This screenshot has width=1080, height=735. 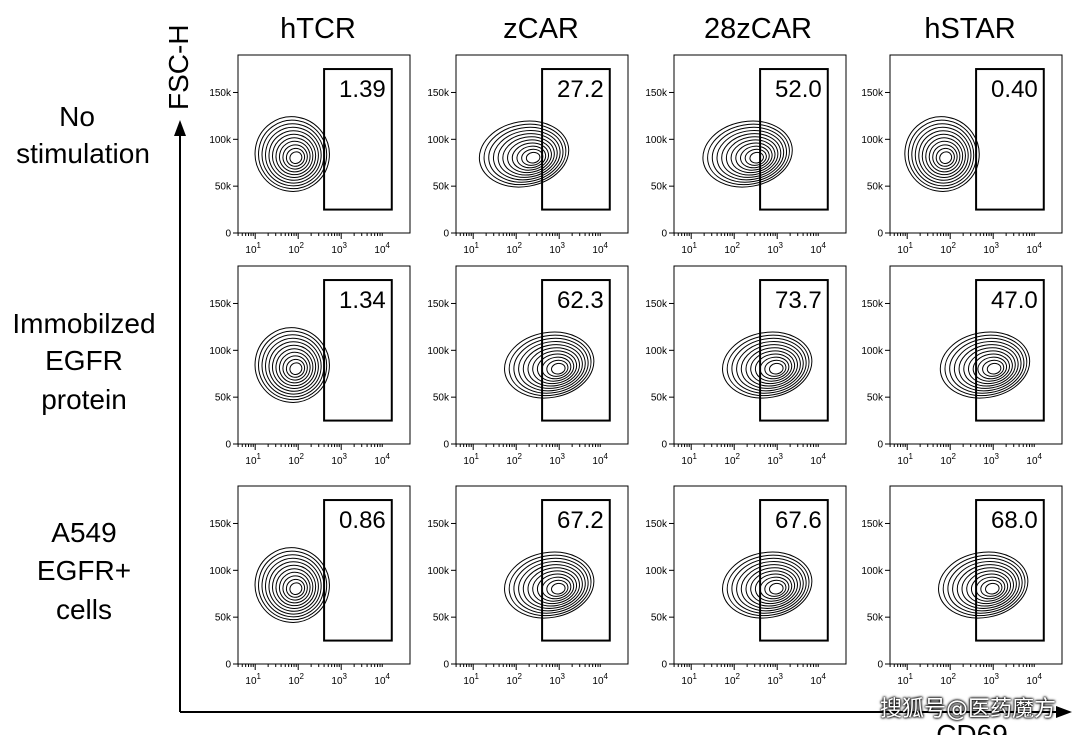 What do you see at coordinates (83, 532) in the screenshot?
I see `row-label-line: A549` at bounding box center [83, 532].